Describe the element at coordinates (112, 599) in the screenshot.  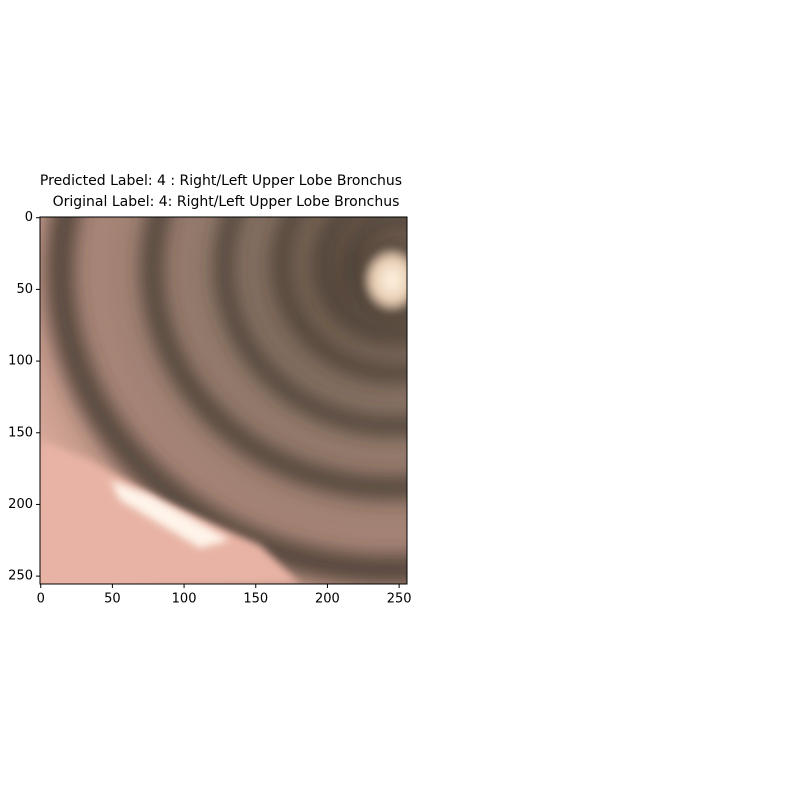
I see `x-tick-label: 50` at that location.